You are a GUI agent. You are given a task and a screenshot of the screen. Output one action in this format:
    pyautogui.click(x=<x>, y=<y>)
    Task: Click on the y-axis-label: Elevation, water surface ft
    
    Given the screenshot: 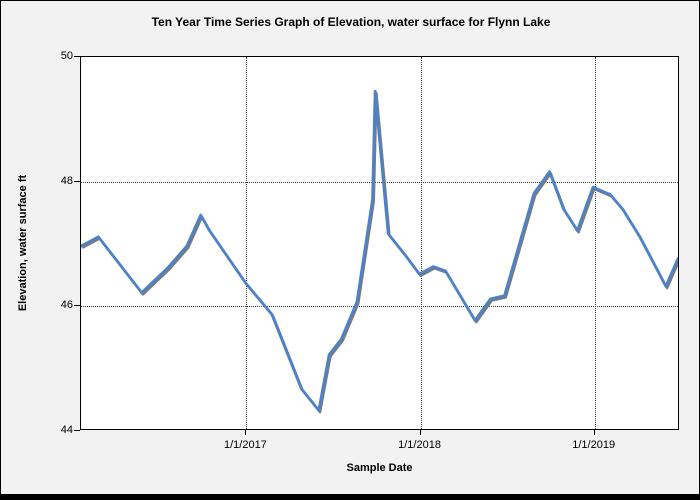 What is the action you would take?
    pyautogui.click(x=23, y=243)
    